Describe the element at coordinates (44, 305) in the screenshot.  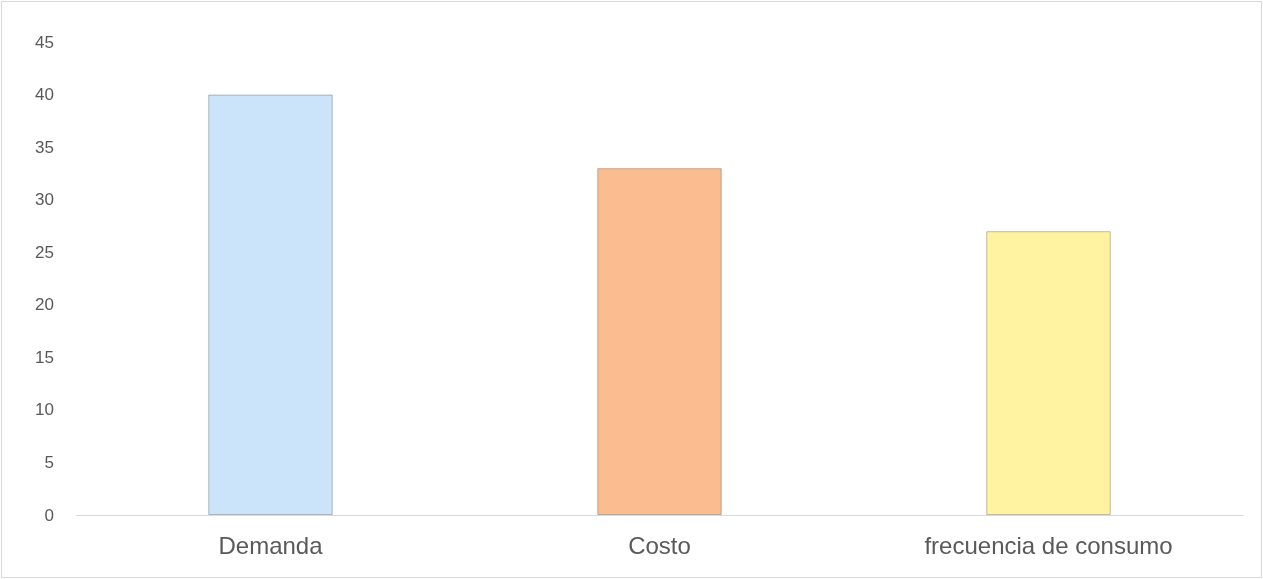
I see `y-tick-label: 20` at that location.